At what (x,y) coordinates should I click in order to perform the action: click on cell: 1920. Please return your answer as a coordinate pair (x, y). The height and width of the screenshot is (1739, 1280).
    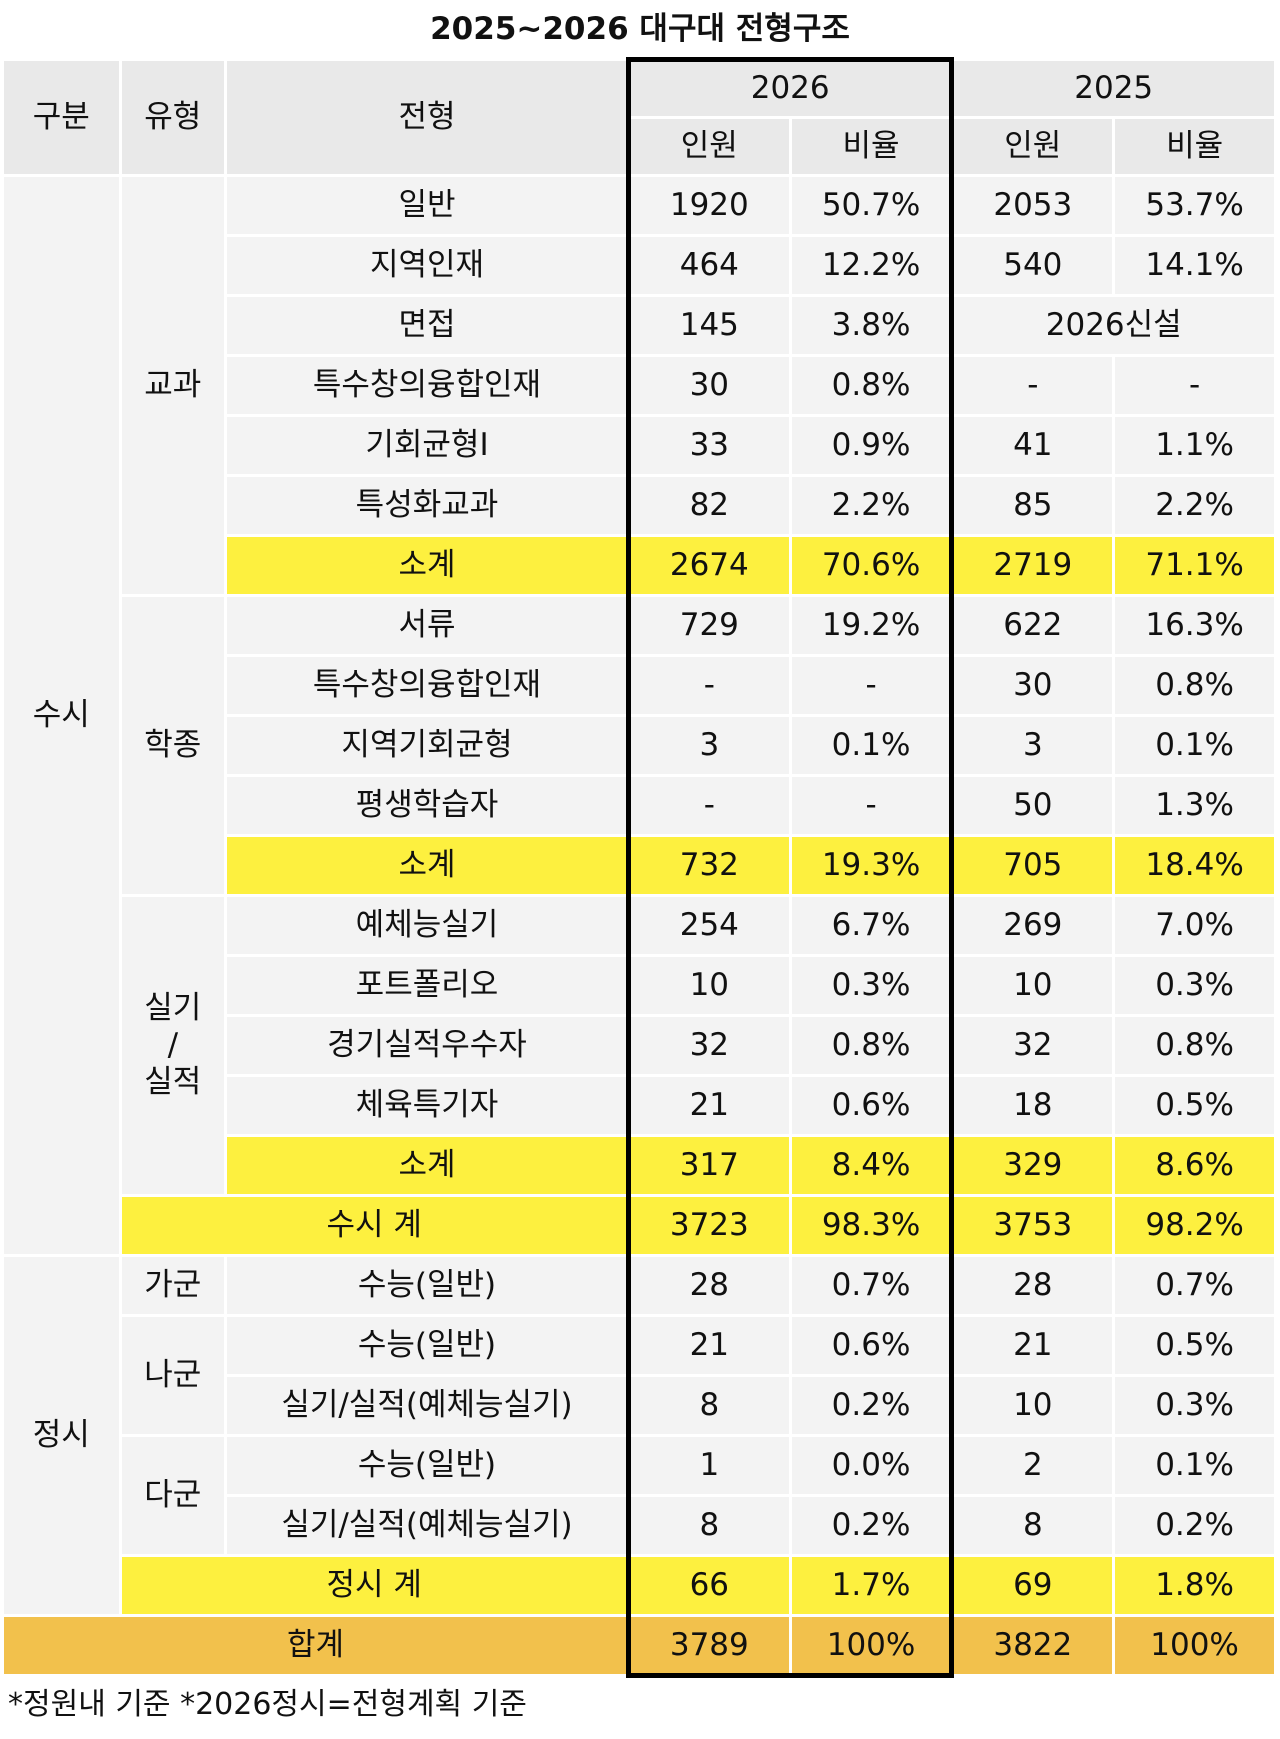
    Looking at the image, I should click on (709, 205).